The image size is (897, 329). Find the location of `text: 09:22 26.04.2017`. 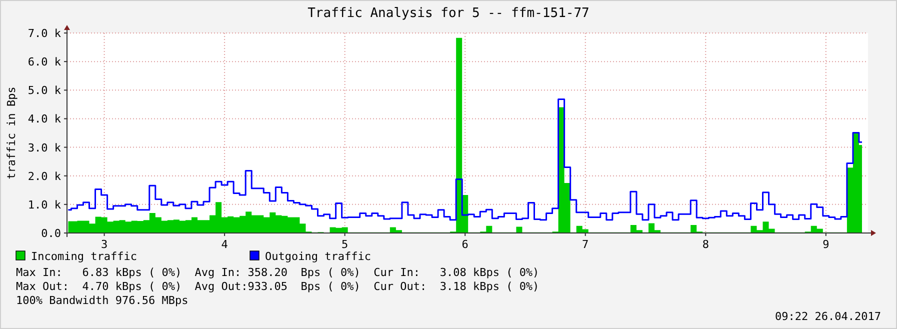

text: 09:22 26.04.2017 is located at coordinates (828, 316).